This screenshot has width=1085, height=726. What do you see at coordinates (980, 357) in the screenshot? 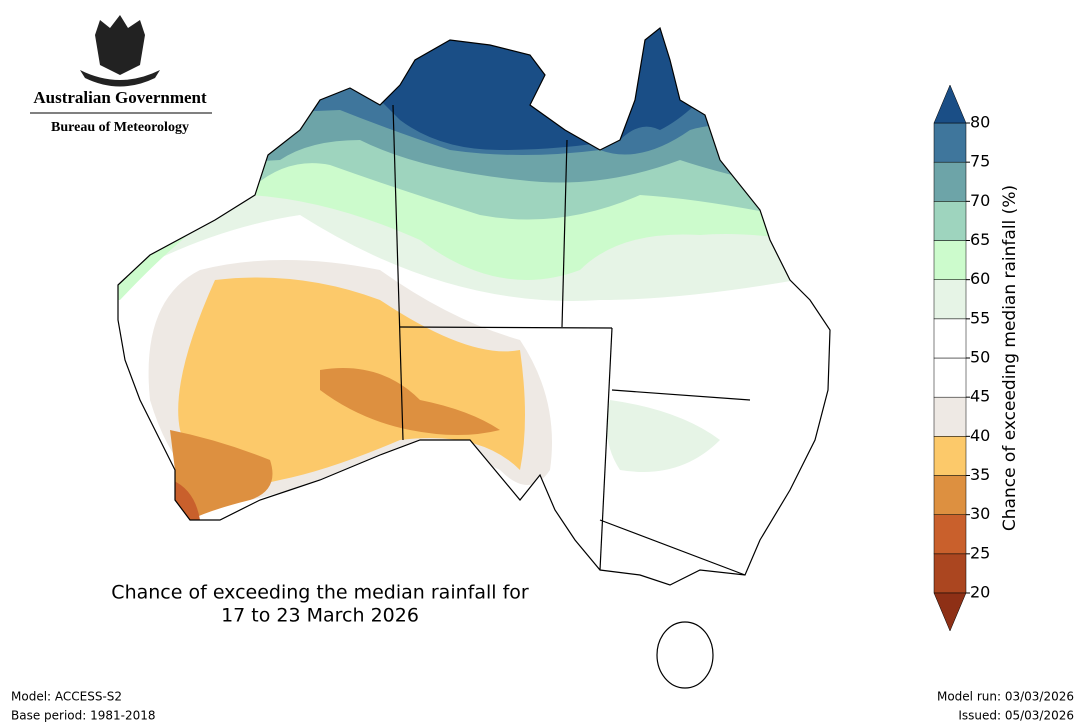
I see `colorbar-tick-label: 50` at bounding box center [980, 357].